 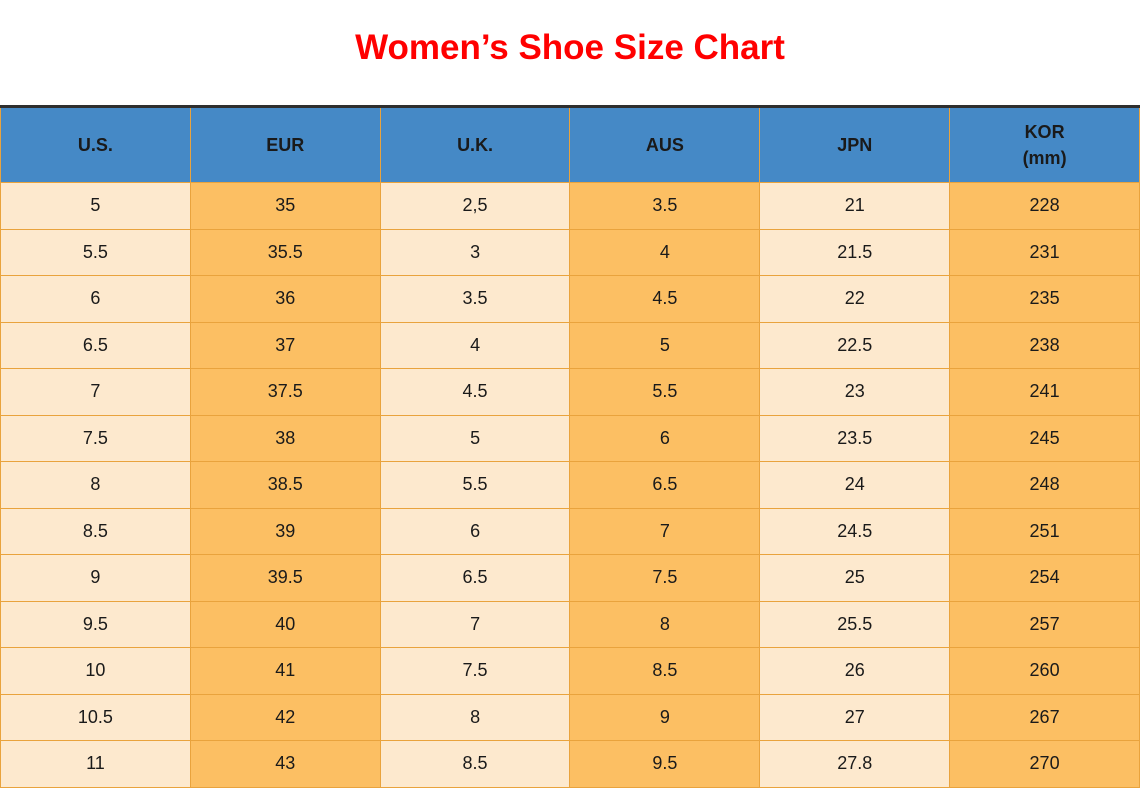 What do you see at coordinates (95, 717) in the screenshot?
I see `table-cell: 10.5` at bounding box center [95, 717].